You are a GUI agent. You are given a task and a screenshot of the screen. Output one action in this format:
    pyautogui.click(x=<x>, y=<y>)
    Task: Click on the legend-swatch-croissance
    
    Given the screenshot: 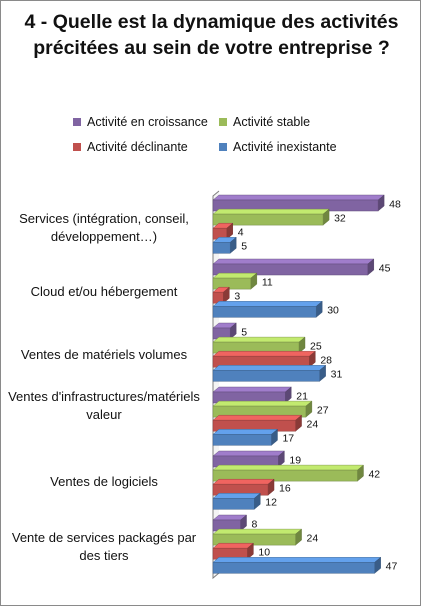 What is the action you would take?
    pyautogui.click(x=77, y=122)
    